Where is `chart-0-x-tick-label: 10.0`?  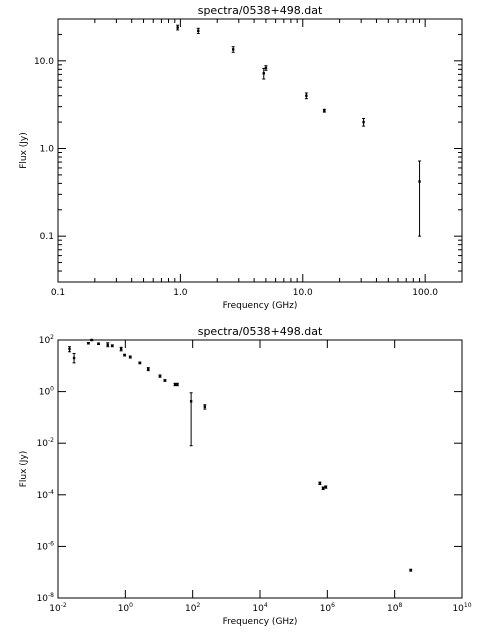 chart-0-x-tick-label: 10.0 is located at coordinates (303, 293).